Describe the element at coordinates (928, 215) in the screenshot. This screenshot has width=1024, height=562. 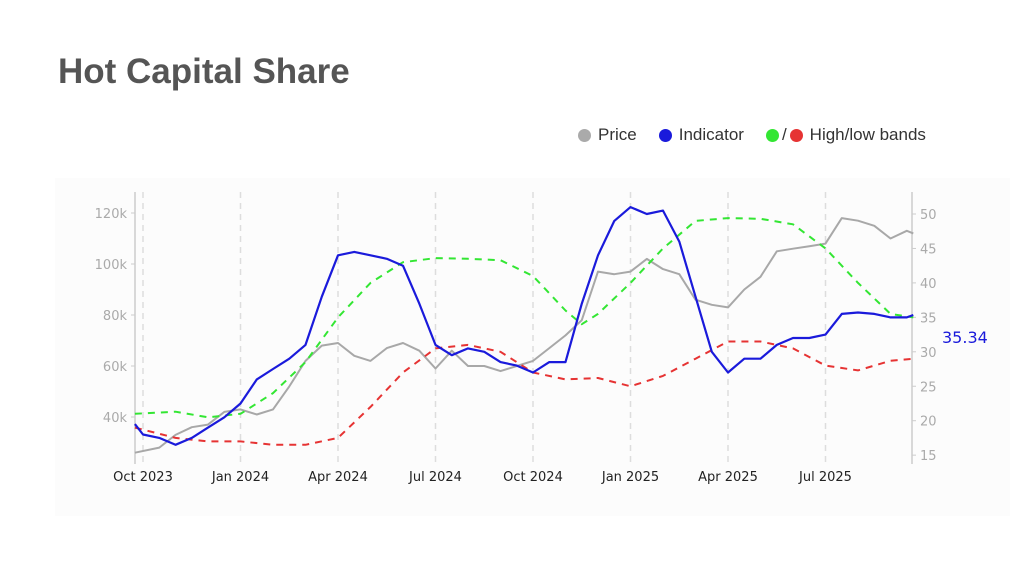
I see `right-tick-label: 50` at that location.